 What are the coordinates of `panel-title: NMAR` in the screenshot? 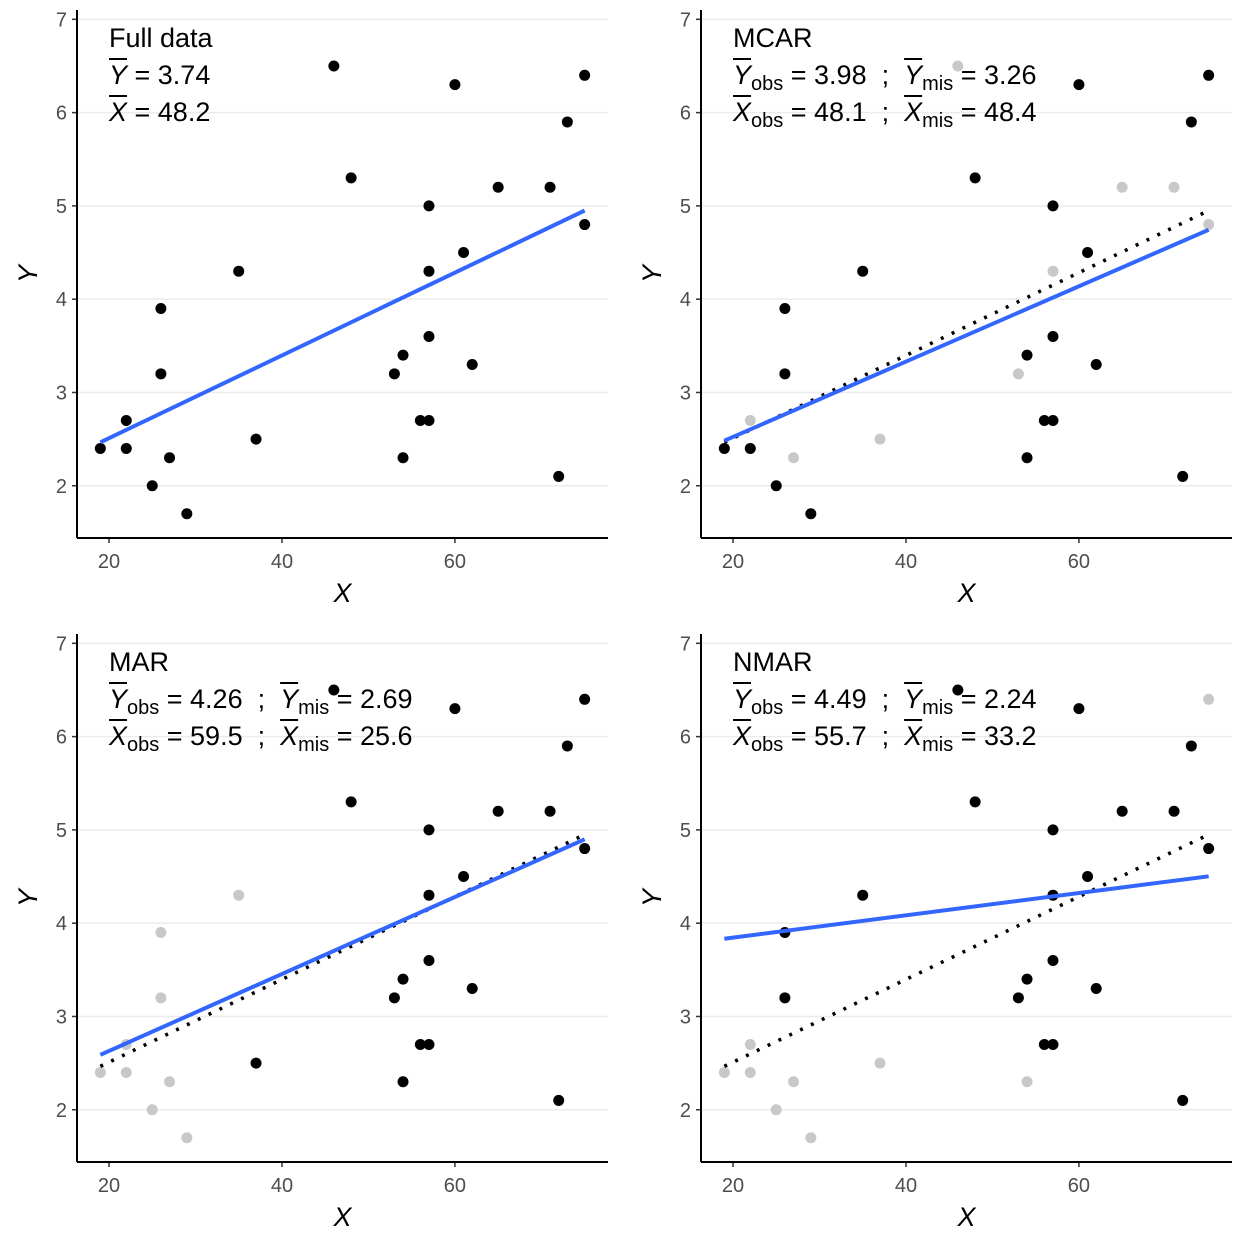 It's located at (773, 662).